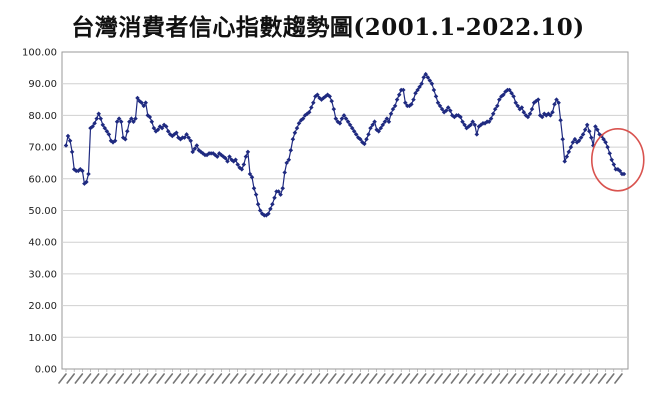 The width and height of the screenshot is (656, 400). What do you see at coordinates (42, 338) in the screenshot?
I see `y-tick-label: 10.00` at bounding box center [42, 338].